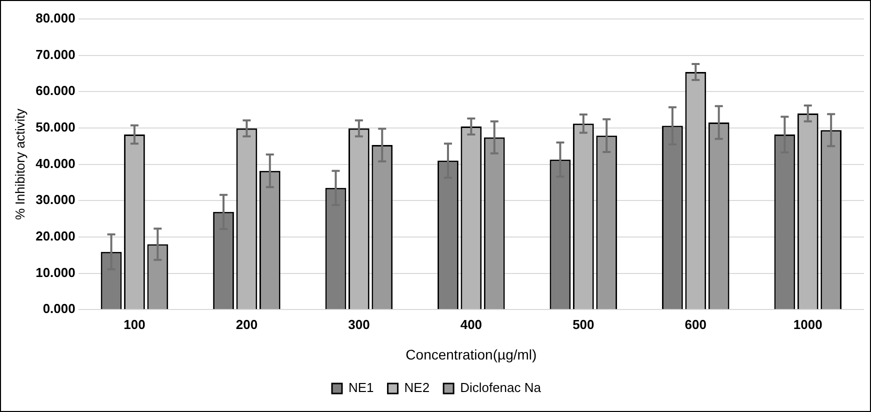 The image size is (871, 412). What do you see at coordinates (471, 324) in the screenshot?
I see `x-tick-label: 400` at bounding box center [471, 324].